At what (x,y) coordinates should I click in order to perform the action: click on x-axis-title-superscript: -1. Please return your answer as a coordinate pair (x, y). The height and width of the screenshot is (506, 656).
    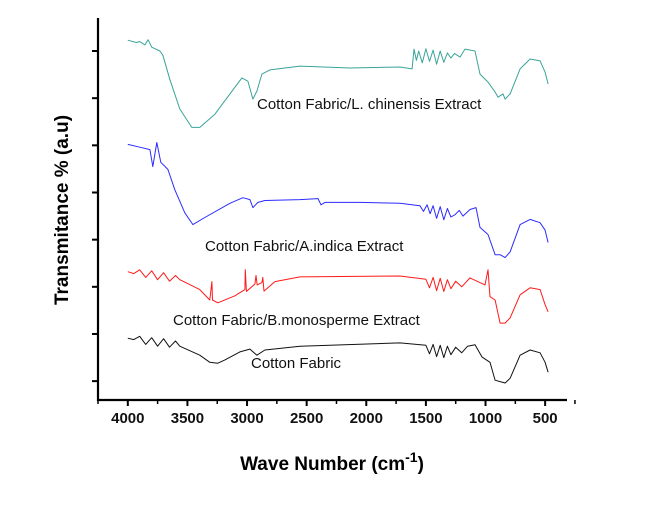
    Looking at the image, I should click on (411, 457).